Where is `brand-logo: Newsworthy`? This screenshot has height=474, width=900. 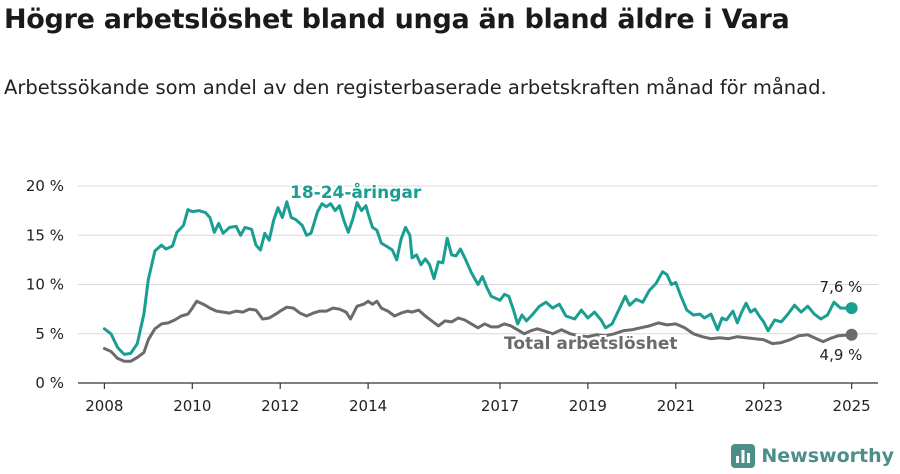
brand-logo: Newsworthy is located at coordinates (812, 456).